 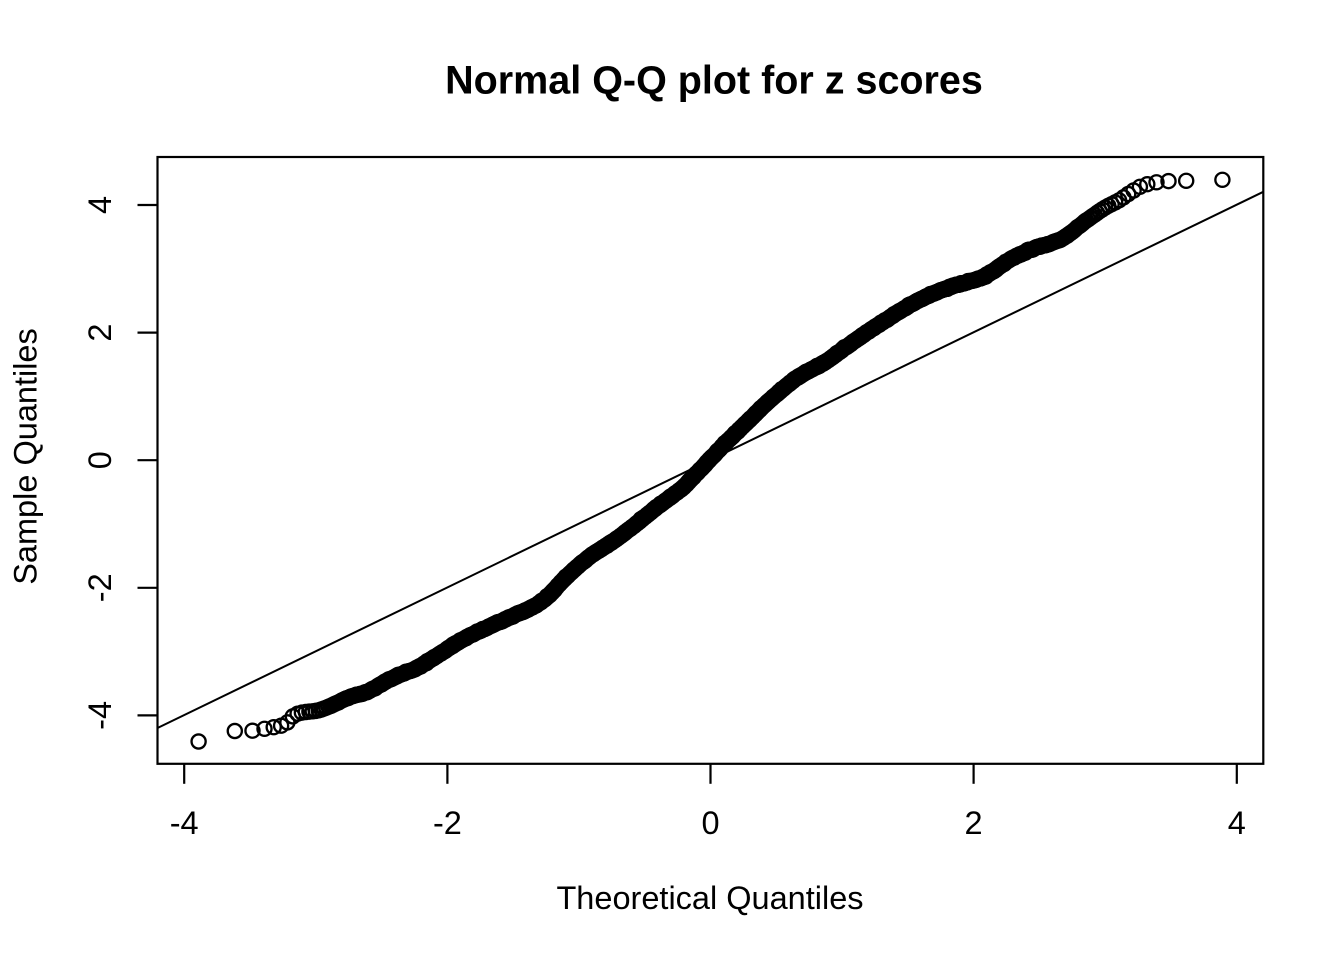 I want to click on svg-text: Normal Q-Q plot for z scores, so click(x=714, y=81).